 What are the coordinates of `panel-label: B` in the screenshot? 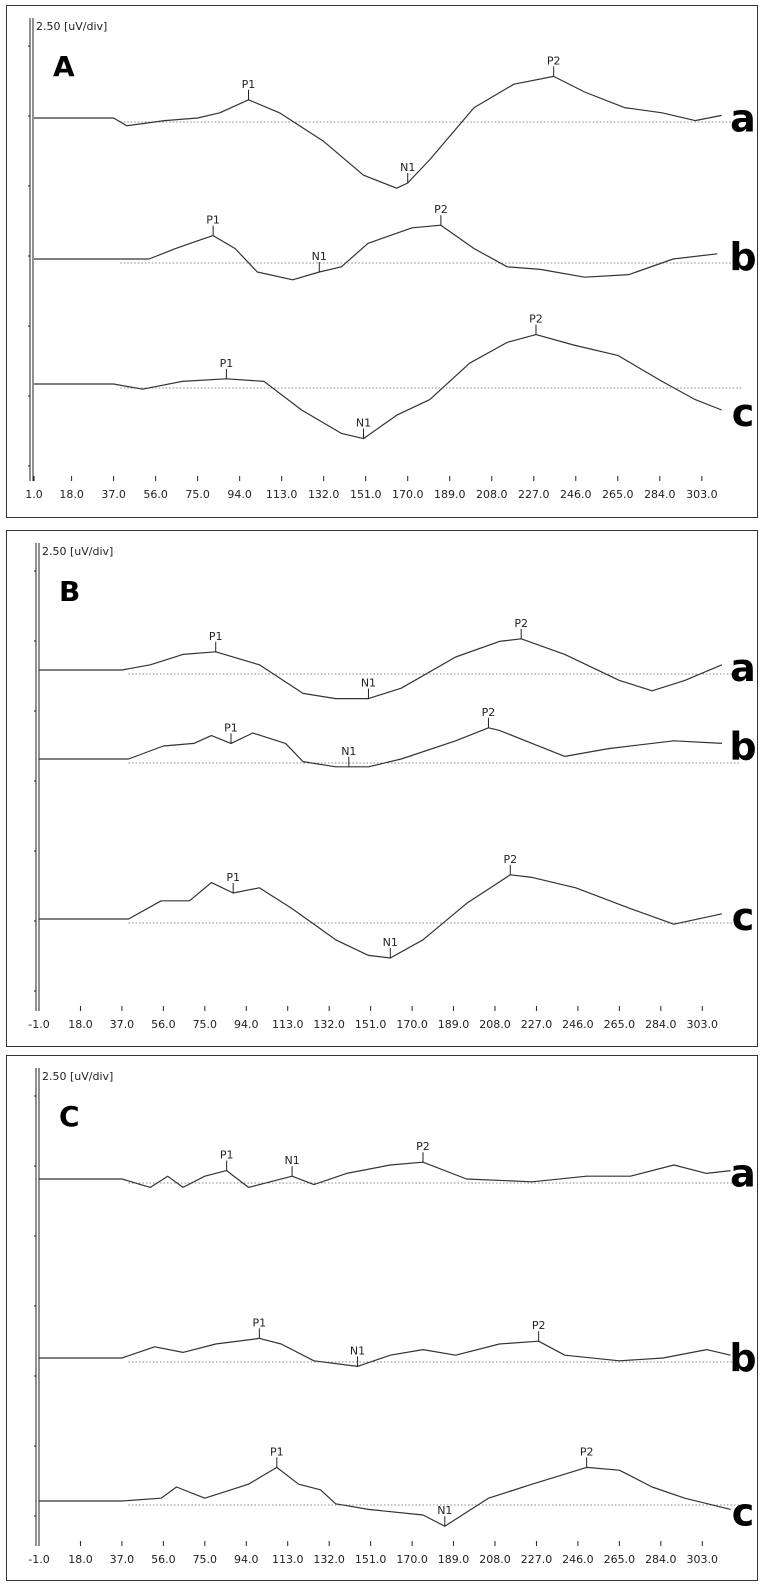 It's located at (69, 591).